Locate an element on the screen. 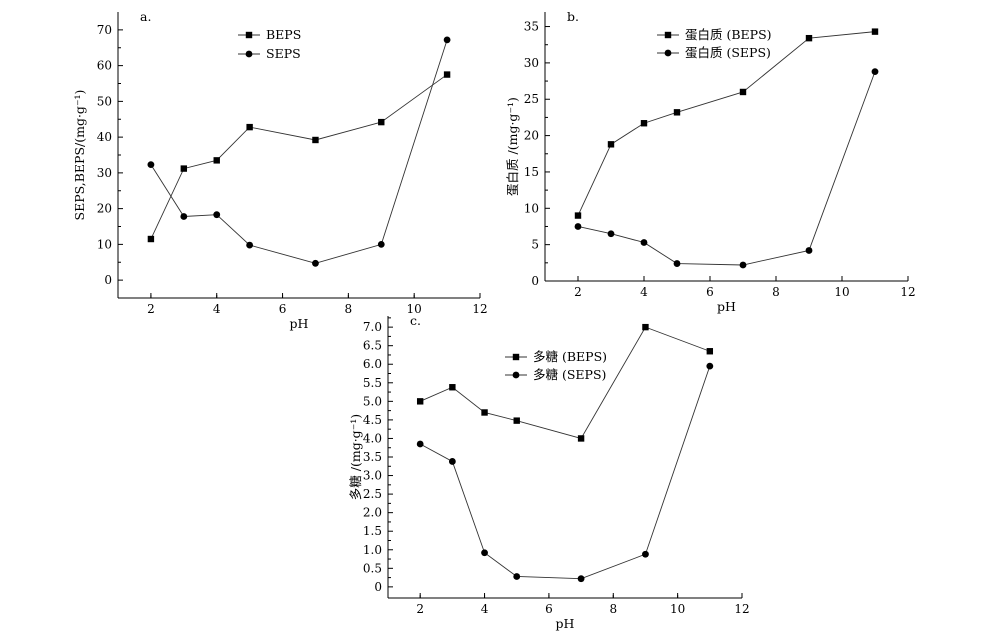  y-tick-label: 15 is located at coordinates (531, 172).